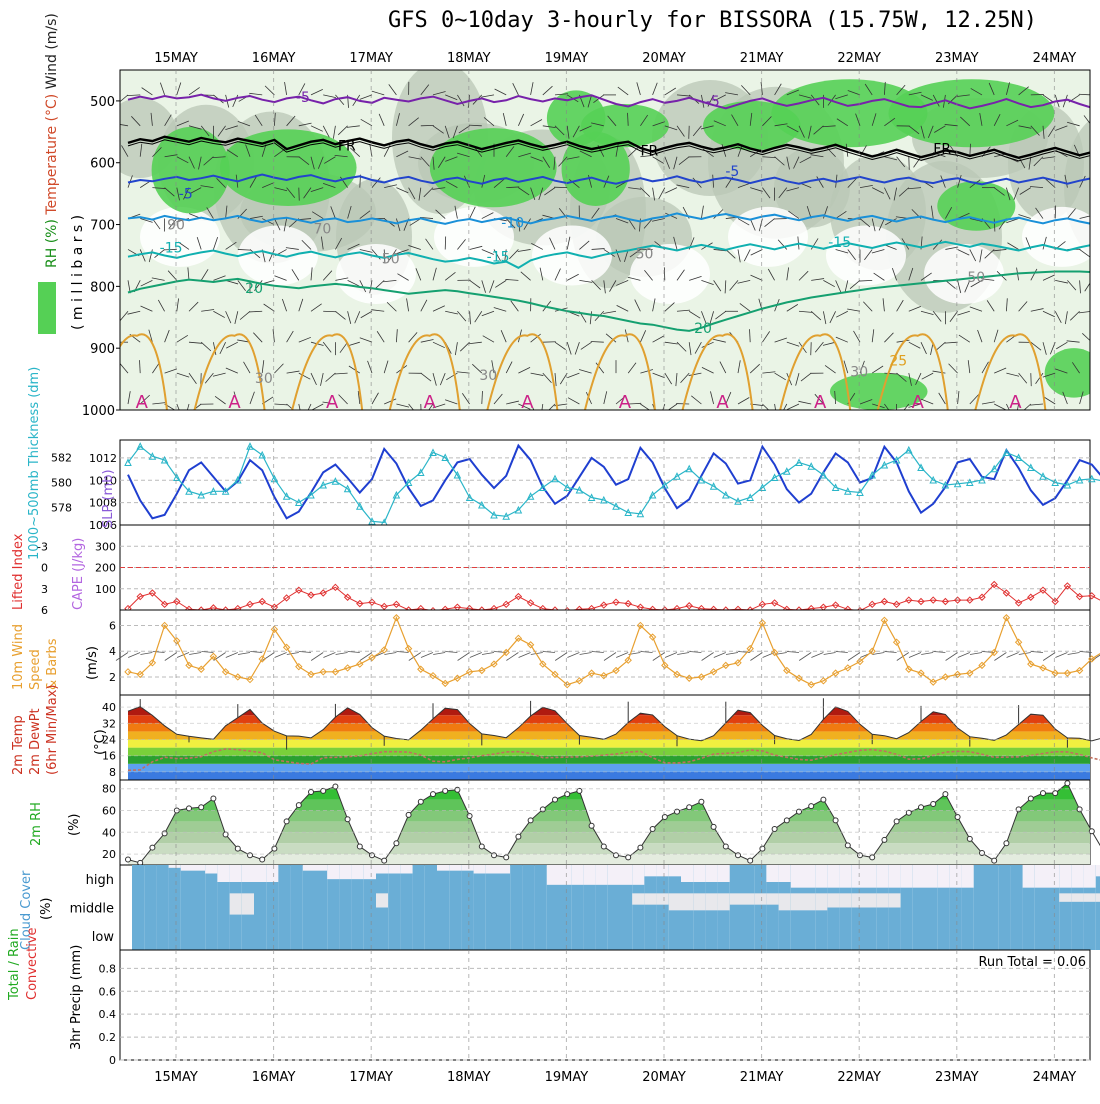  Describe the element at coordinates (605, 1005) in the screenshot. I see `panel8-frame` at that location.